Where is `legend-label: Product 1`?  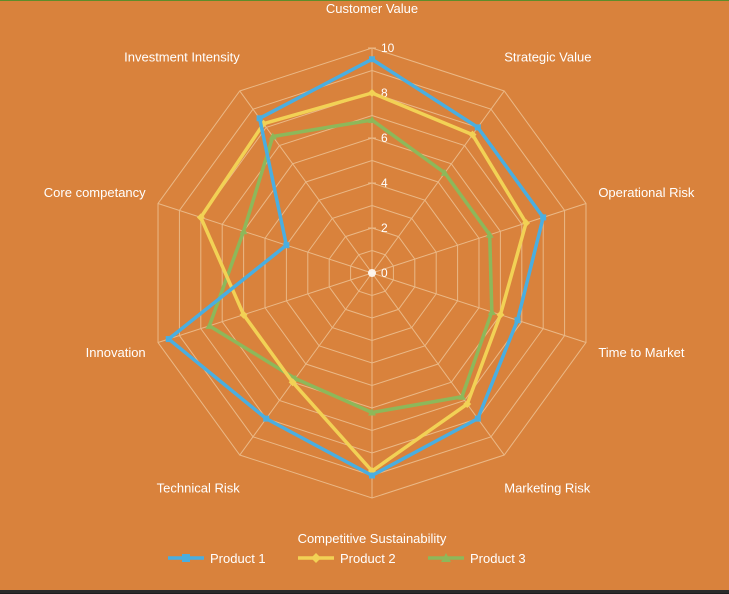 legend-label: Product 1 is located at coordinates (238, 558).